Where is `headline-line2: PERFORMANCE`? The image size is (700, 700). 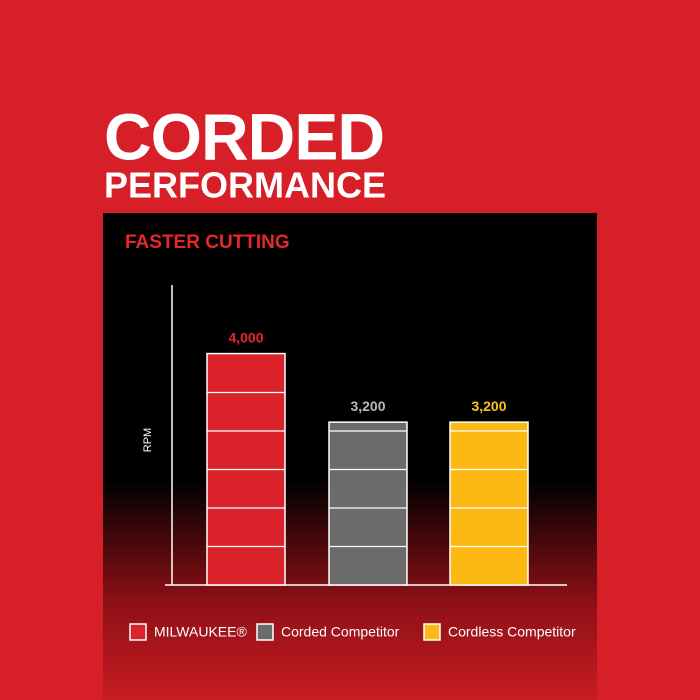
headline-line2: PERFORMANCE is located at coordinates (245, 185).